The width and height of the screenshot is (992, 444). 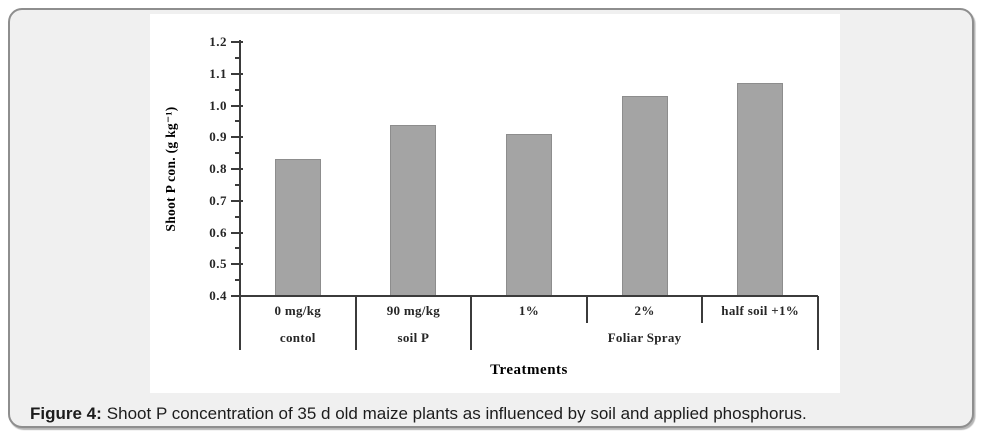 What do you see at coordinates (218, 232) in the screenshot?
I see `y-tick-label: 0.6` at bounding box center [218, 232].